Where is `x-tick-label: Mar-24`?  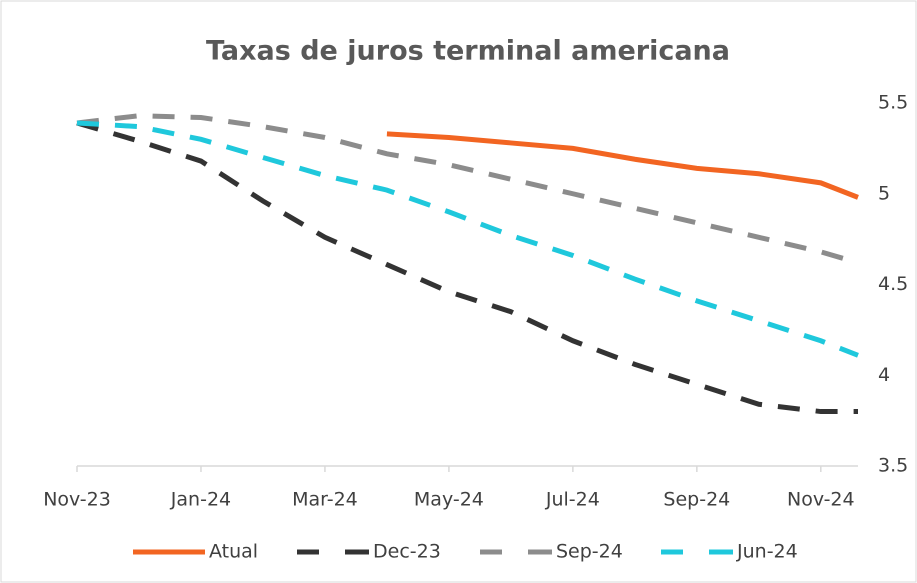
x-tick-label: Mar-24 is located at coordinates (325, 500).